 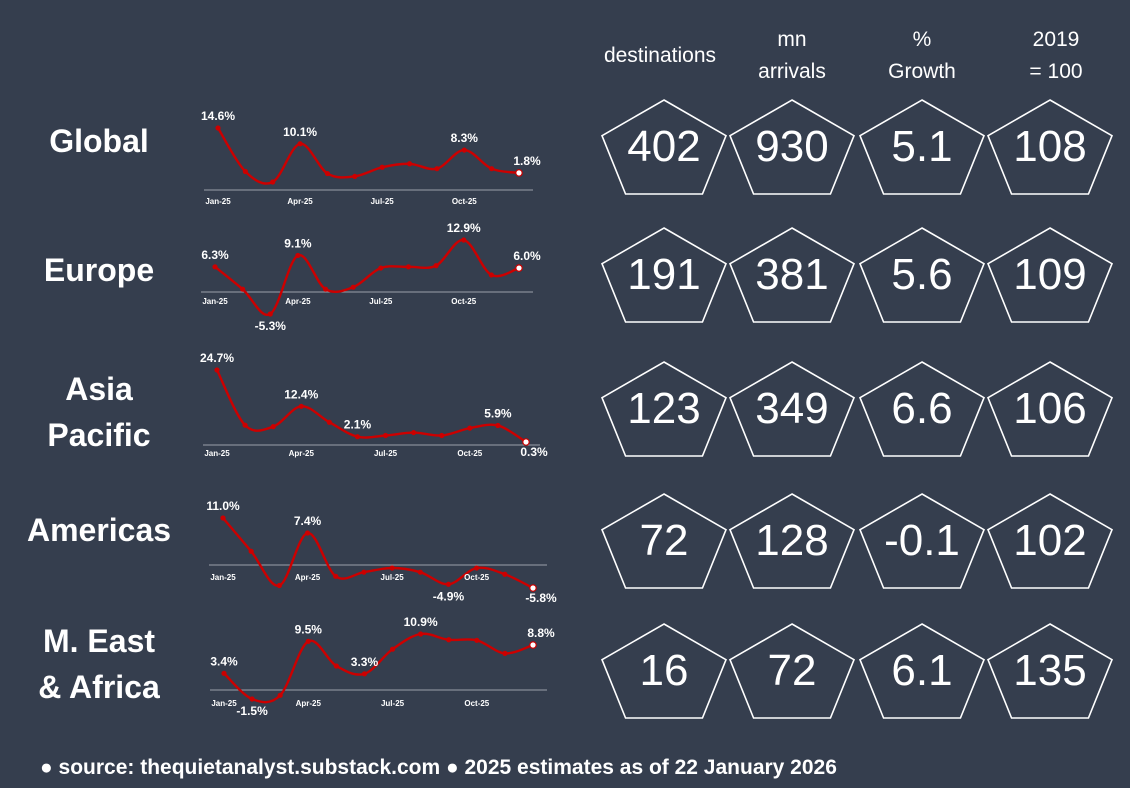 I want to click on metric-destinations-asia-pacific: 123, so click(x=664, y=409).